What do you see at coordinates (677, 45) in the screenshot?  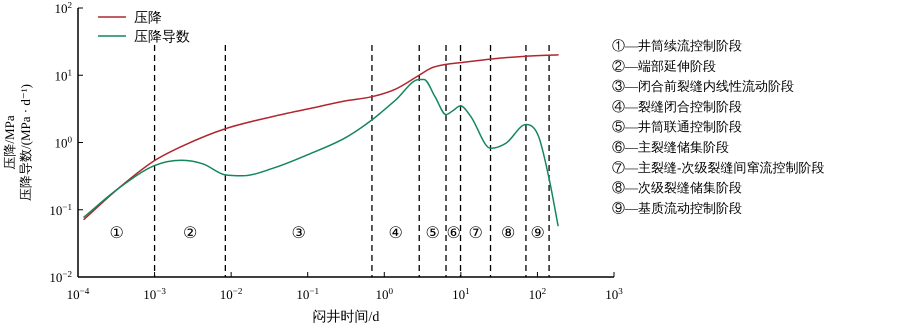 I see `annotation: ①—井筒续流控制阶段` at bounding box center [677, 45].